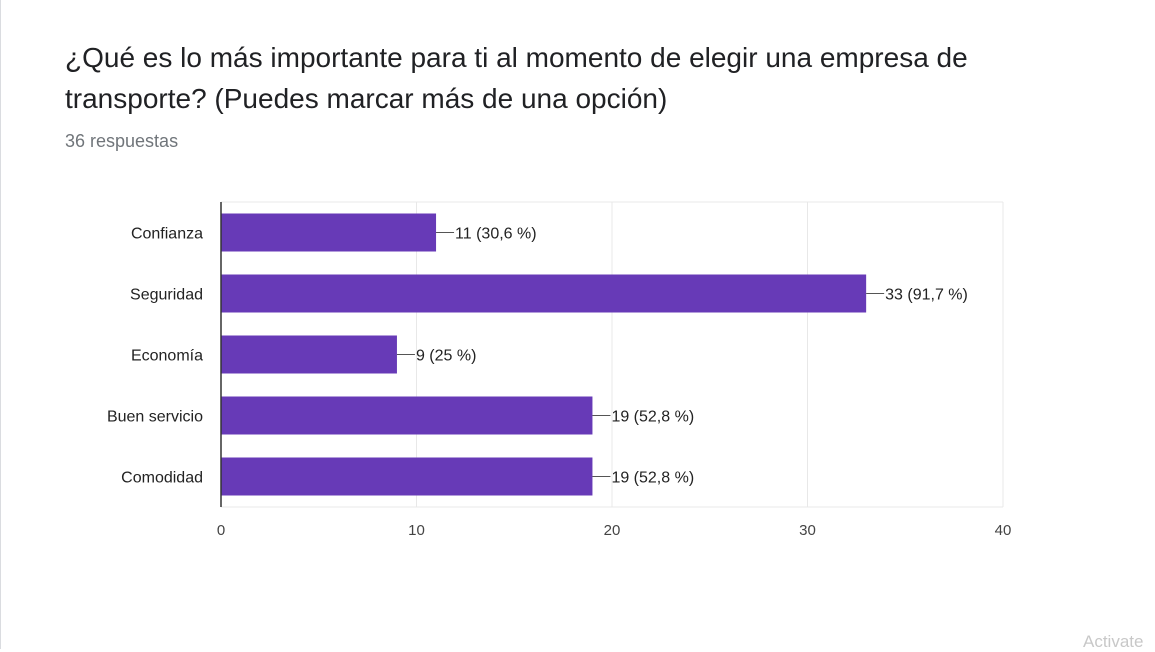 The image size is (1155, 652). I want to click on x-tick-label: 30, so click(807, 530).